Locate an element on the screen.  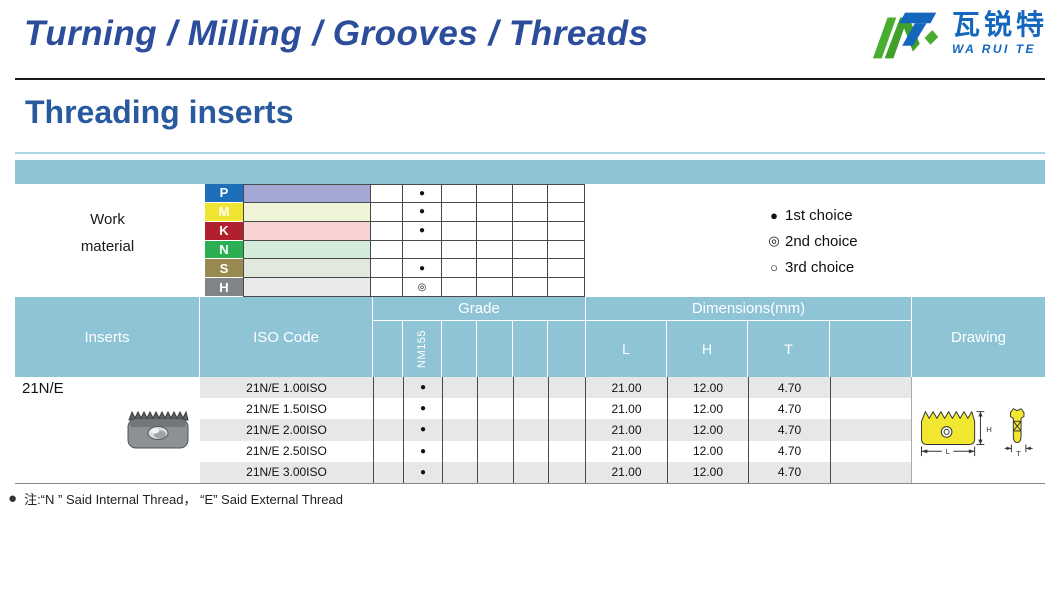
brand-logo: 瓦锐特 WA RUI TE is located at coordinates (959, 35).